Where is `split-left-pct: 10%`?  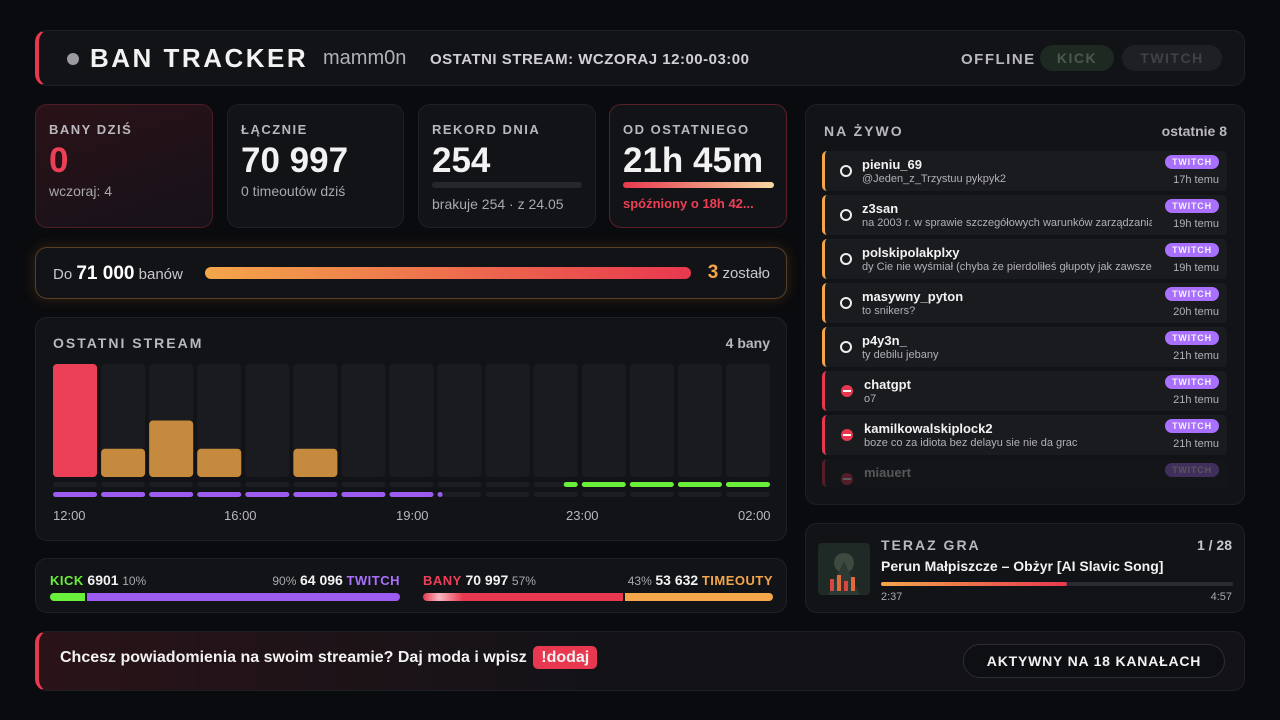
split-left-pct: 10% is located at coordinates (134, 581).